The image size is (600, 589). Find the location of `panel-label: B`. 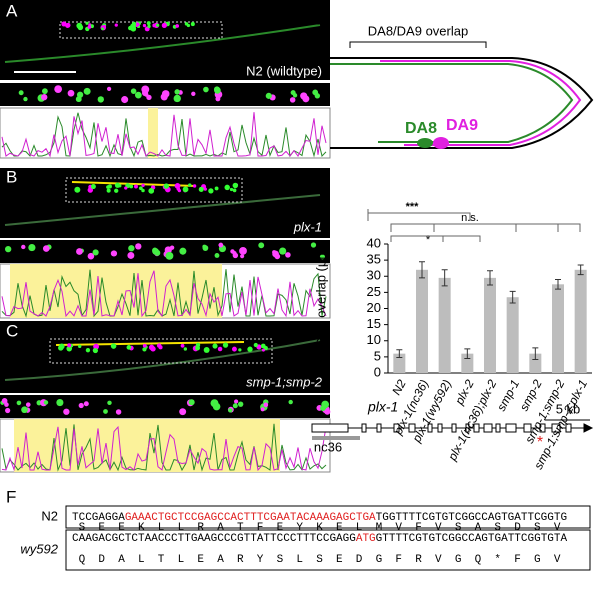

panel-label: B is located at coordinates (11, 176).